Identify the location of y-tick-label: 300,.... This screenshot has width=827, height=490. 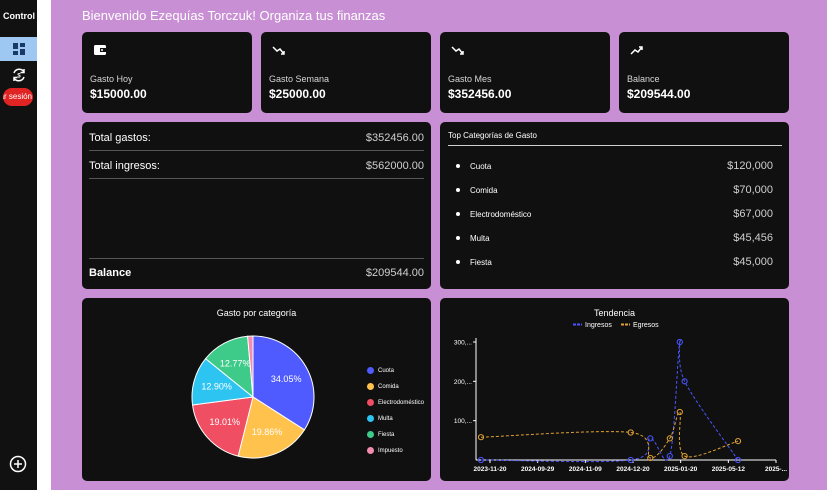
(463, 343).